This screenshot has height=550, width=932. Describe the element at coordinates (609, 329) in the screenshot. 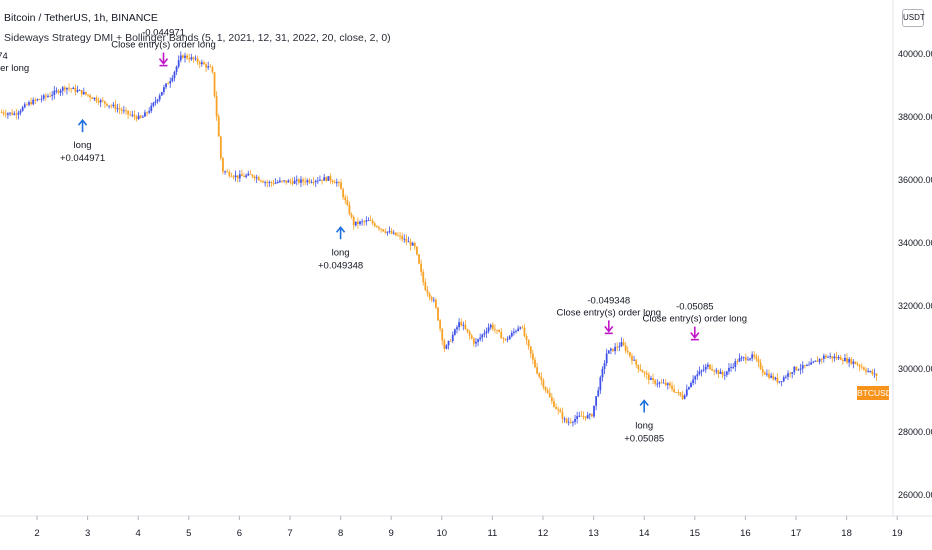

I see `exit-arrowhead-icon` at that location.